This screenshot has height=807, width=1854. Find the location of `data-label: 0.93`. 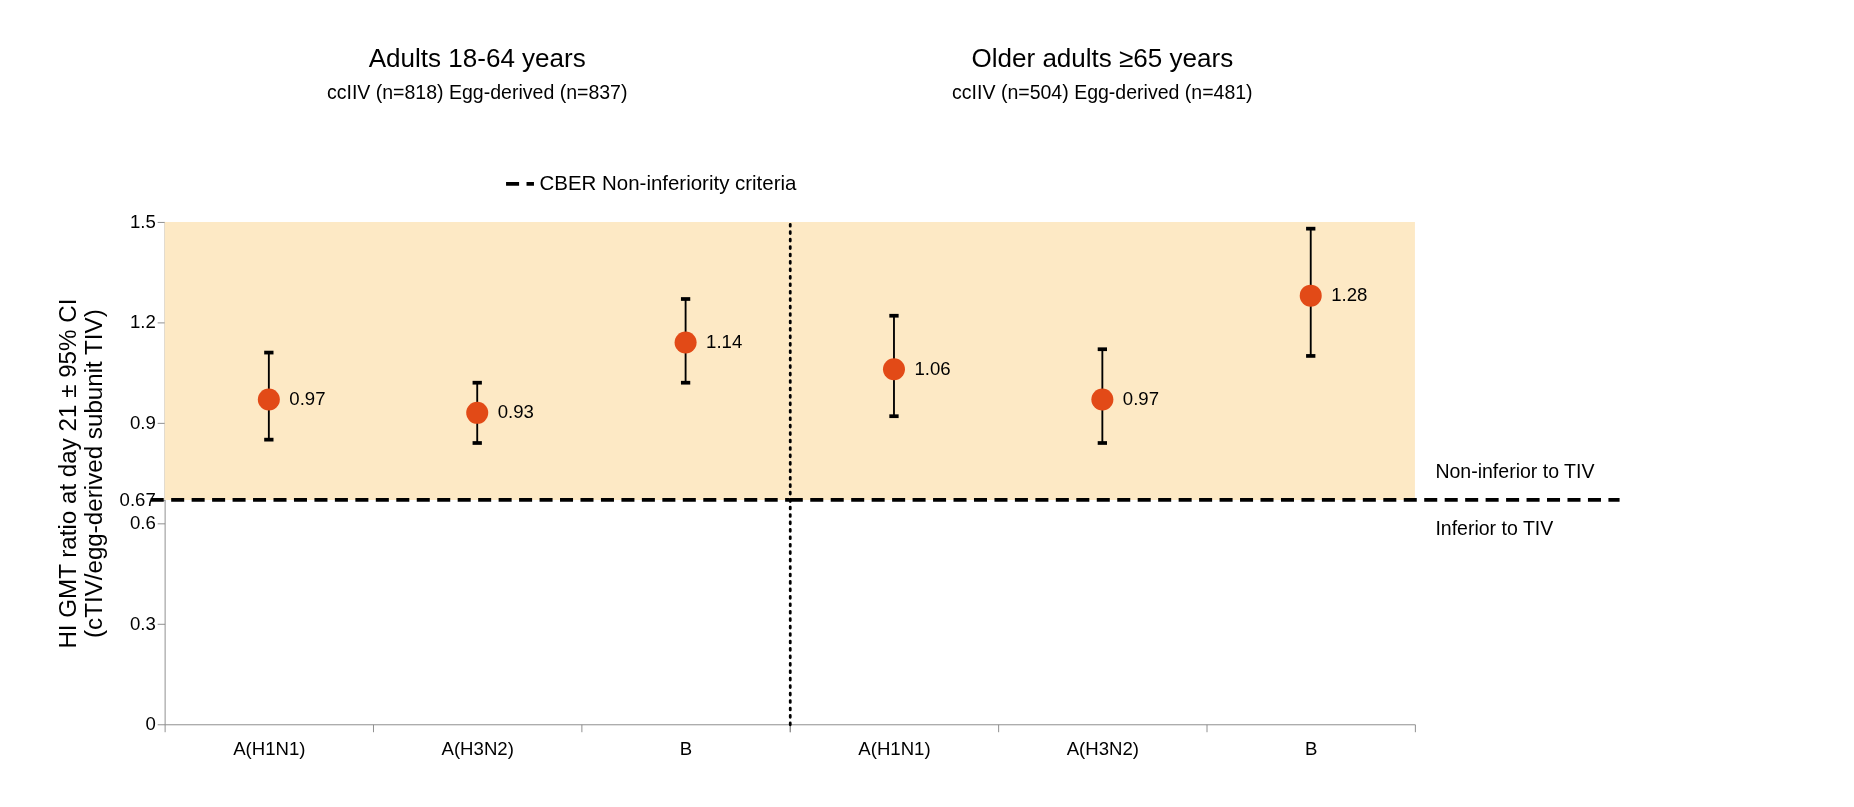

data-label: 0.93 is located at coordinates (515, 412).